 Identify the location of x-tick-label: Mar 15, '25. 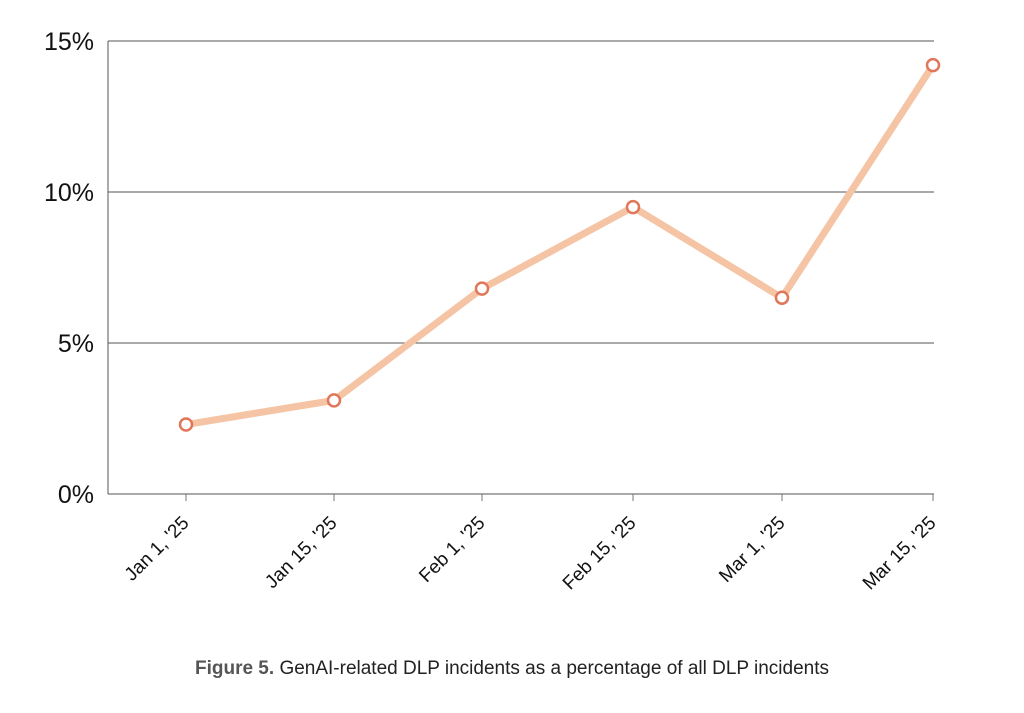
(900, 554).